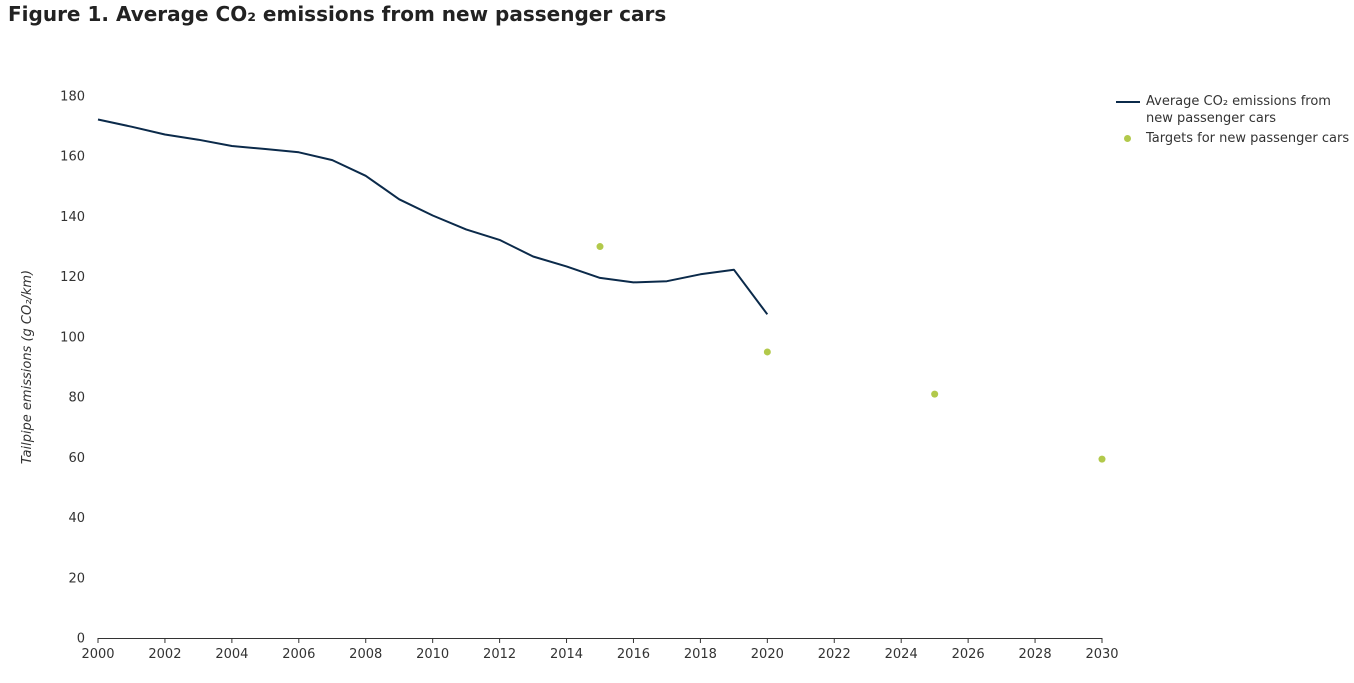 The image size is (1354, 683). I want to click on x-tick-label: 2024, so click(901, 654).